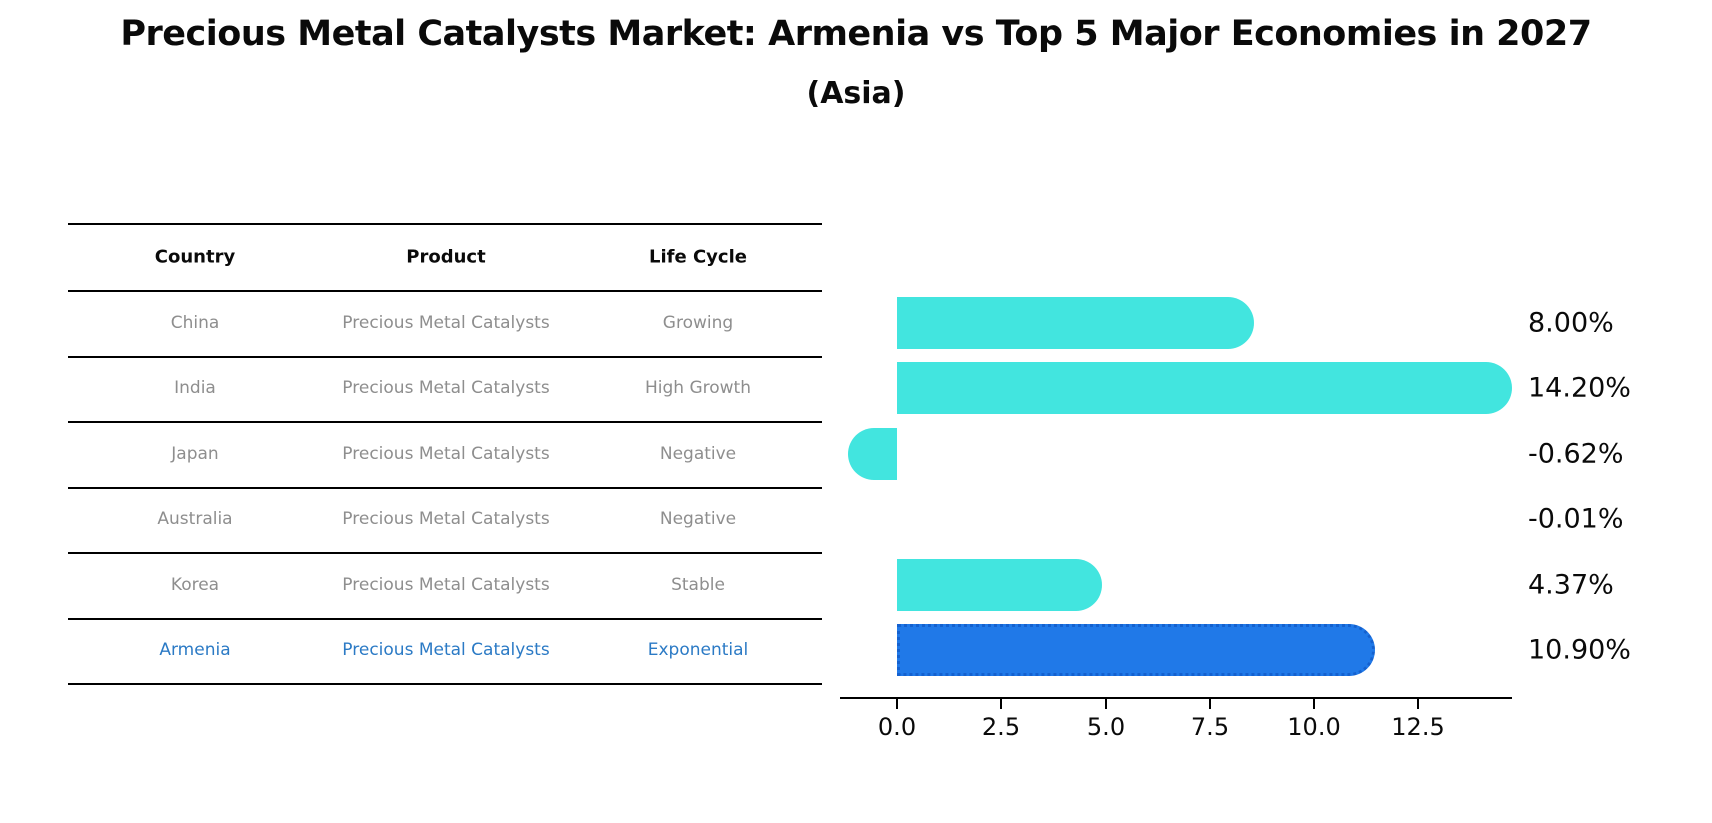 Image resolution: width=1712 pixels, height=823 pixels. What do you see at coordinates (872, 454) in the screenshot?
I see `data-bar-japan` at bounding box center [872, 454].